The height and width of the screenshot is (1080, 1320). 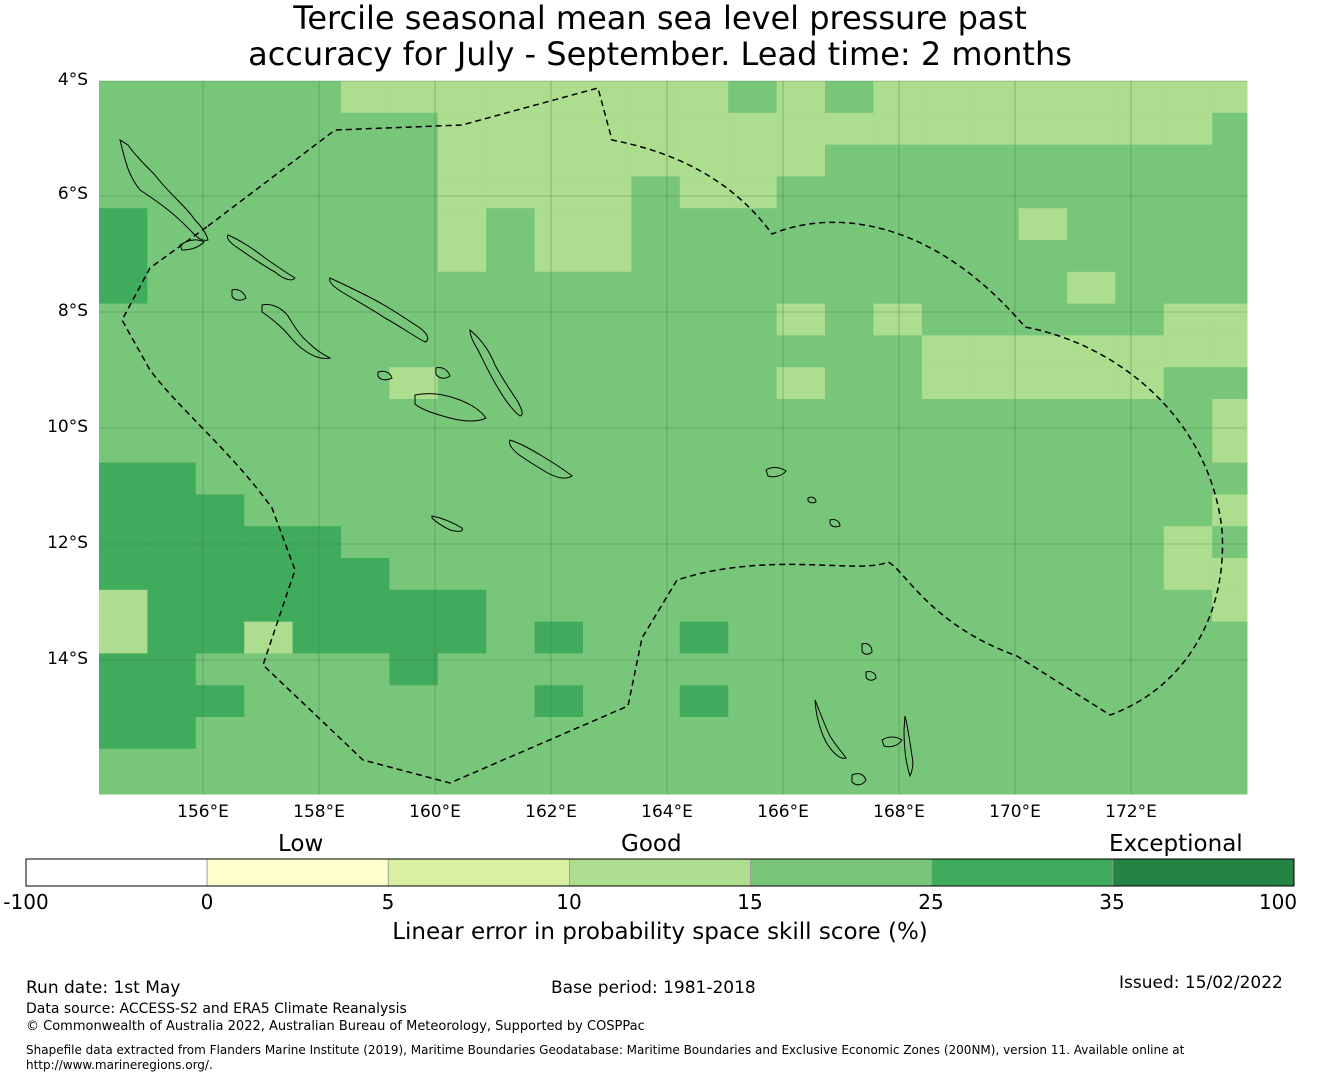 I want to click on island-malaita, so click(x=496, y=372).